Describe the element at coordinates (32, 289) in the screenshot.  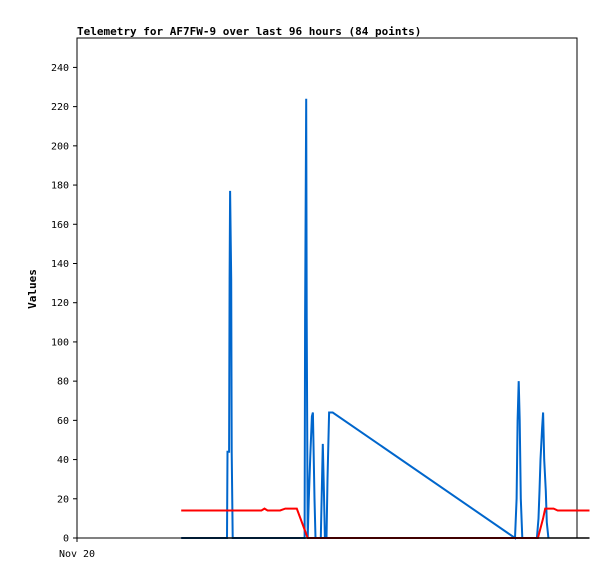
I see `y-axis-label: Values` at that location.